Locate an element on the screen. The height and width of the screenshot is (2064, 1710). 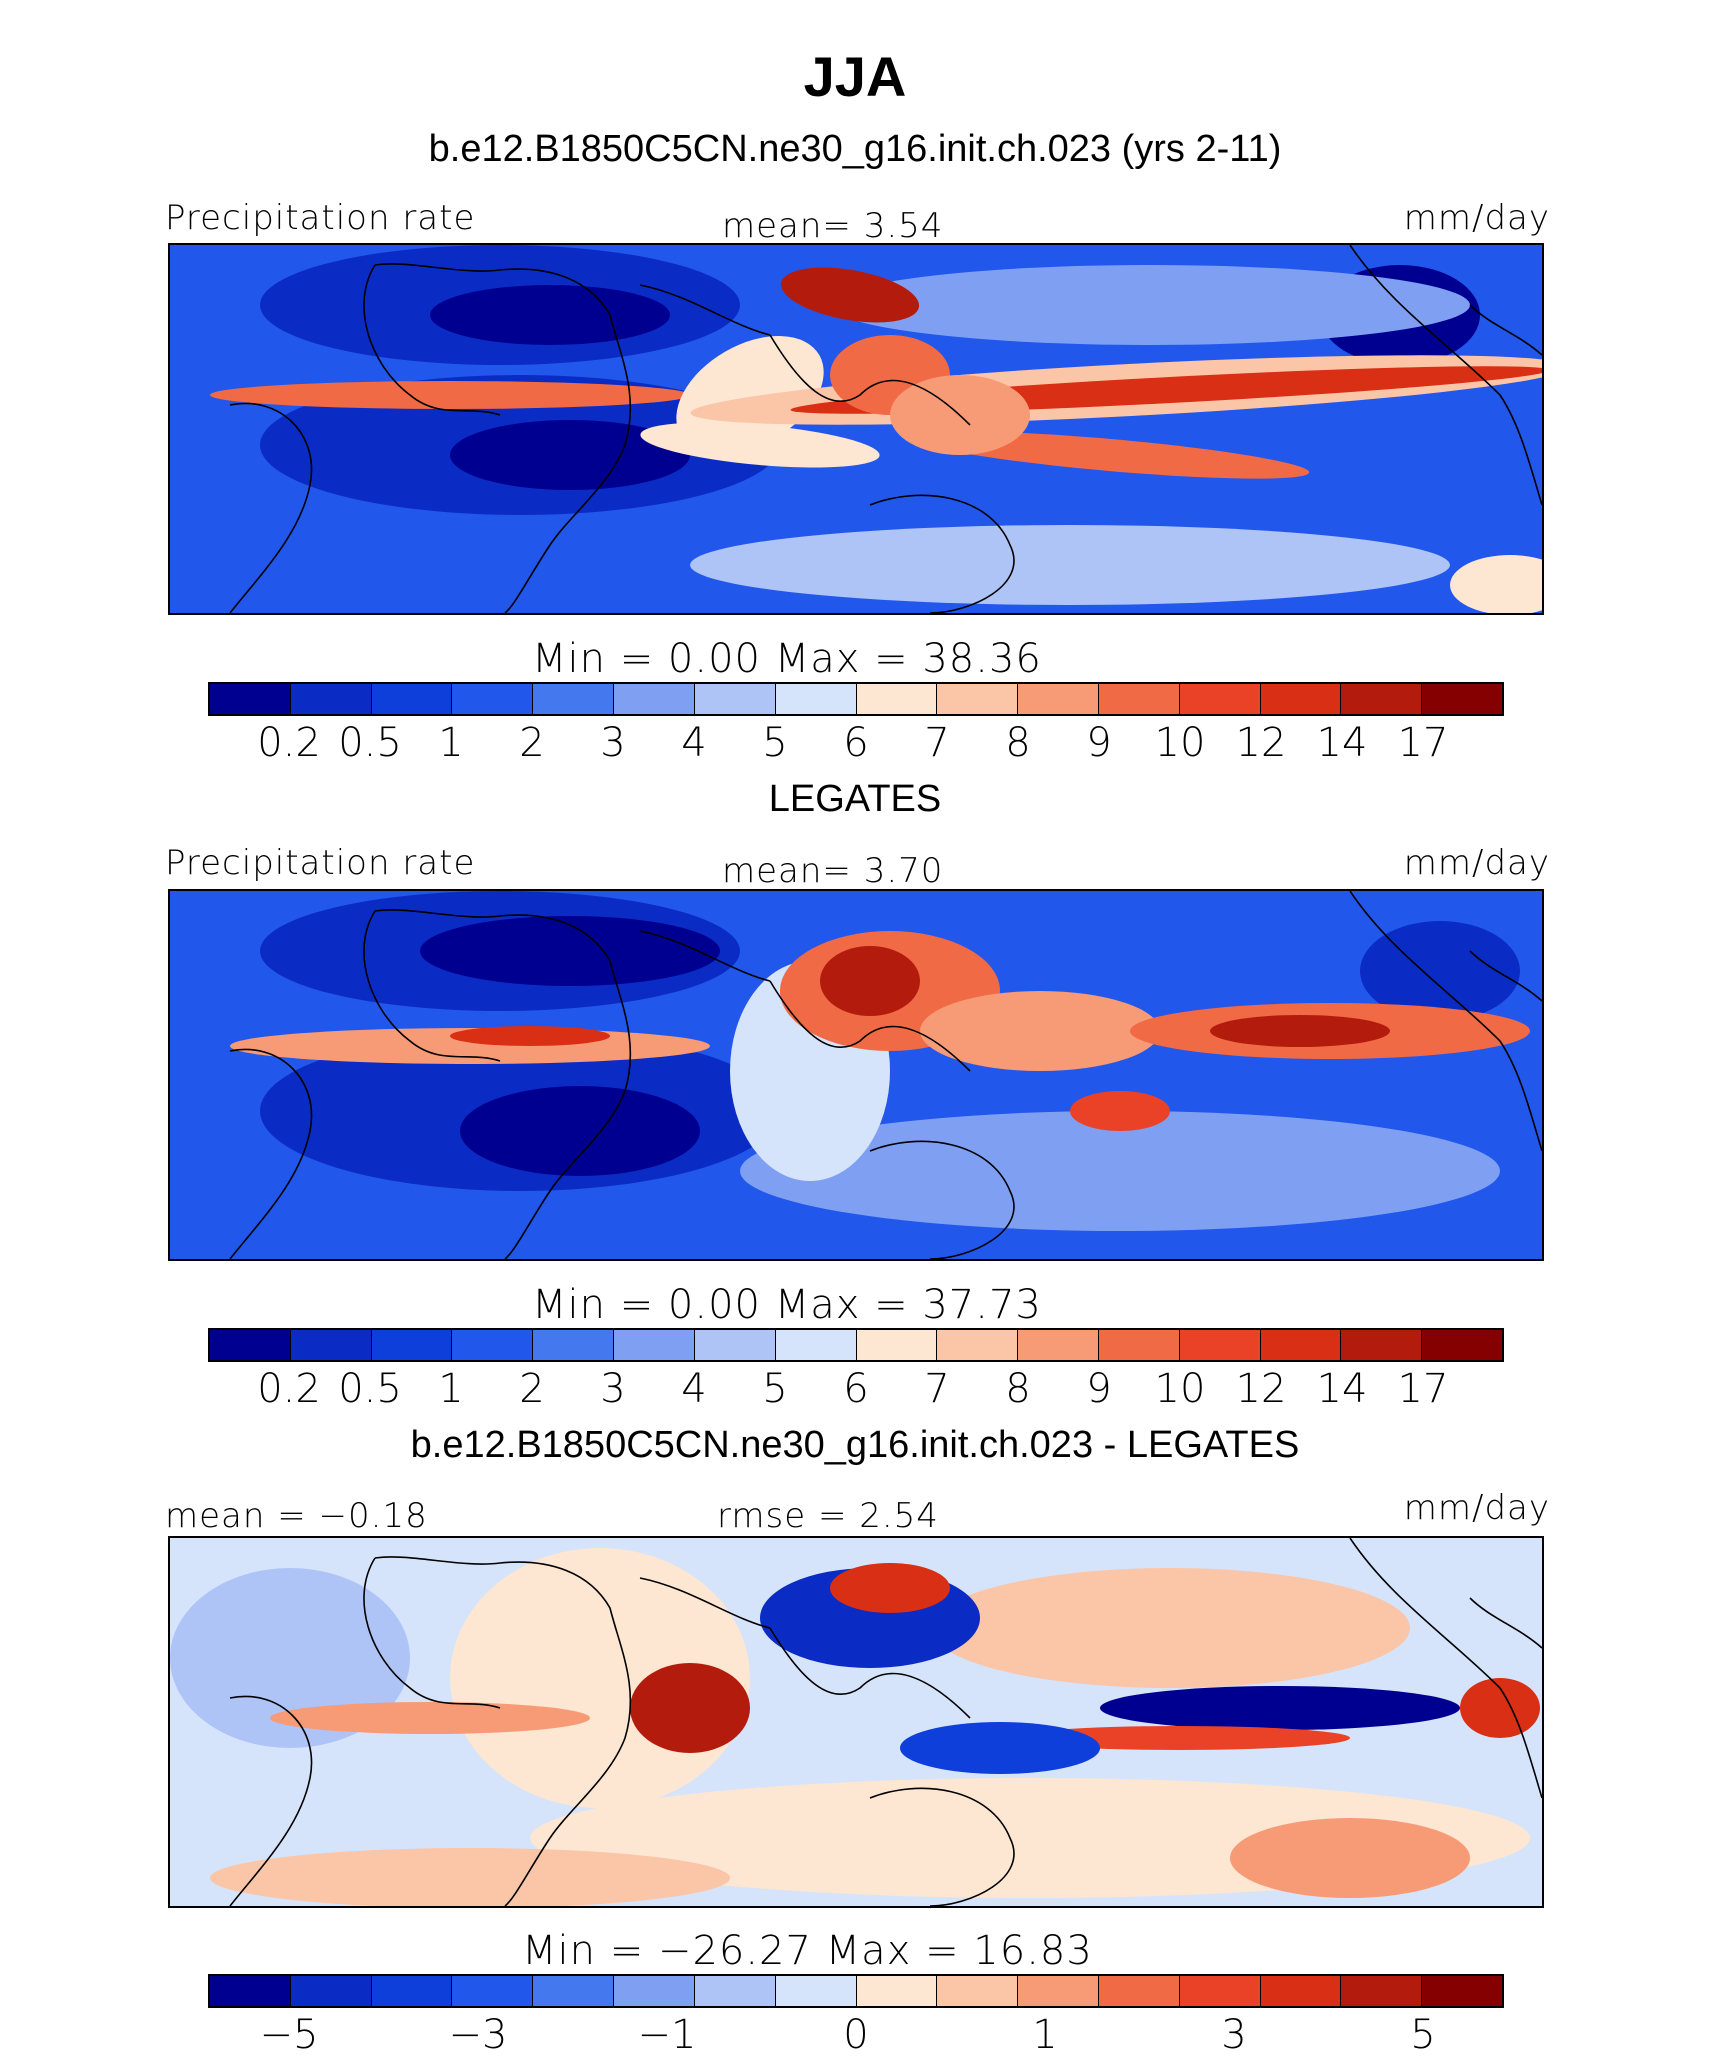
panel-1-mean-label: mean= 3.54 is located at coordinates (833, 226).